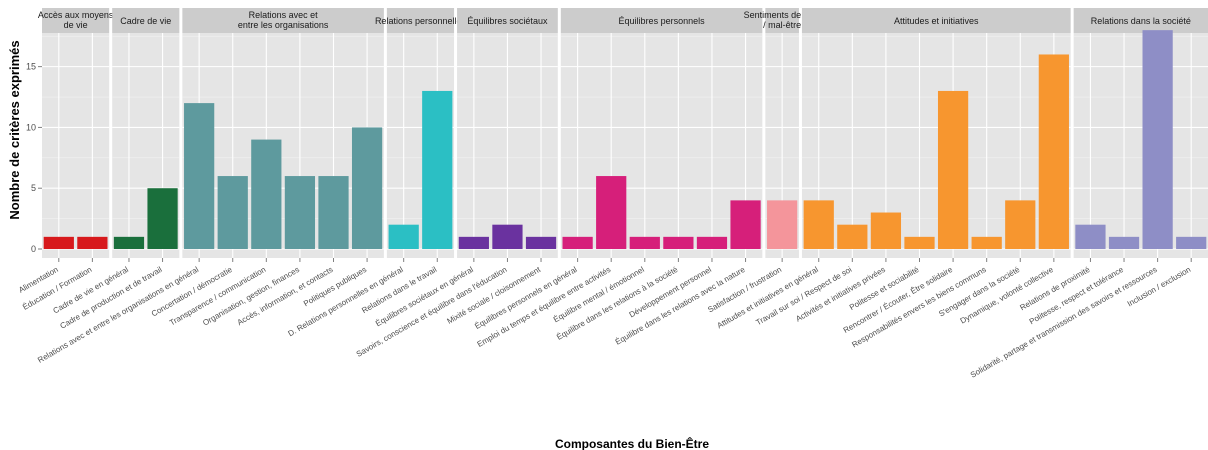 The height and width of the screenshot is (450, 1208). I want to click on facet-title: Attitudes et initiatives, so click(936, 21).